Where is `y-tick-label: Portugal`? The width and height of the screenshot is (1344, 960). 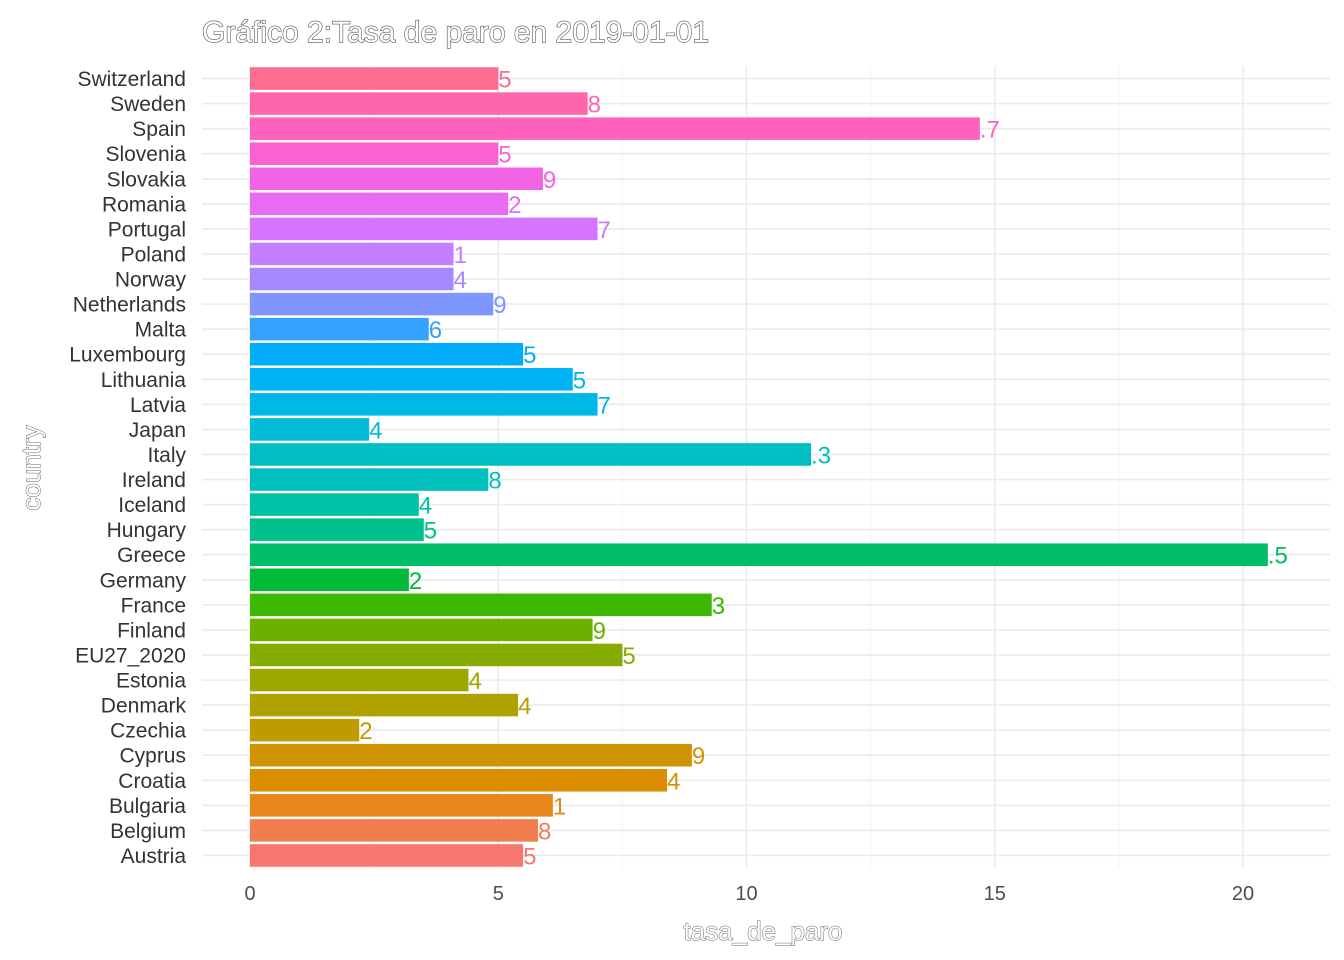 y-tick-label: Portugal is located at coordinates (147, 229).